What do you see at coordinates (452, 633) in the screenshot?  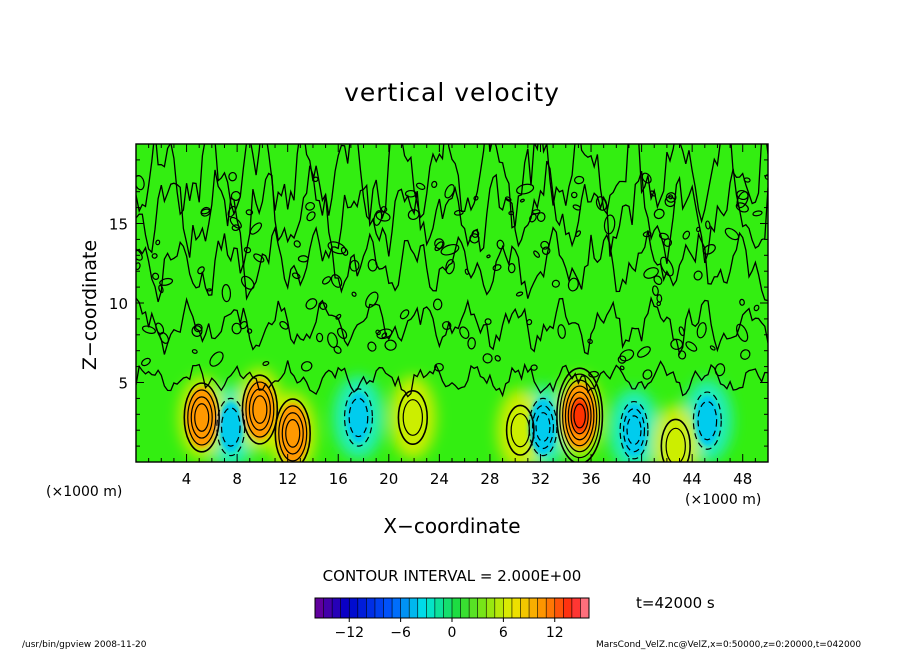 I see `colorbar-tick-label: 0` at bounding box center [452, 633].